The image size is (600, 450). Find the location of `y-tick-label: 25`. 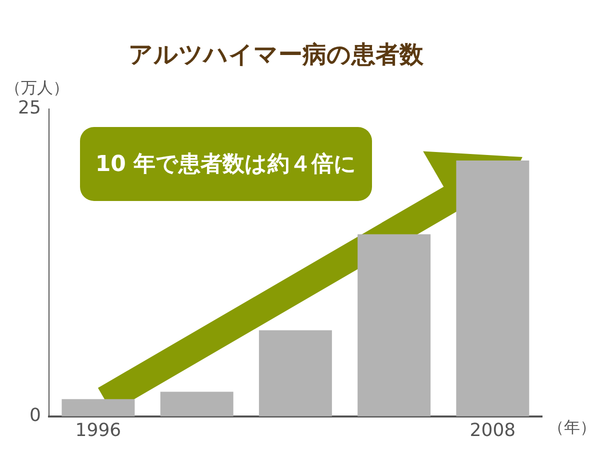

y-tick-label: 25 is located at coordinates (29, 107).